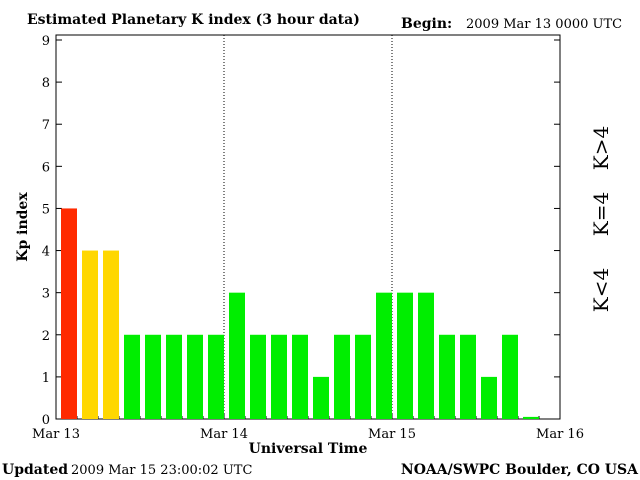 The image size is (640, 480). I want to click on begin-value: 2009 Mar 13 0000 UTC, so click(544, 24).